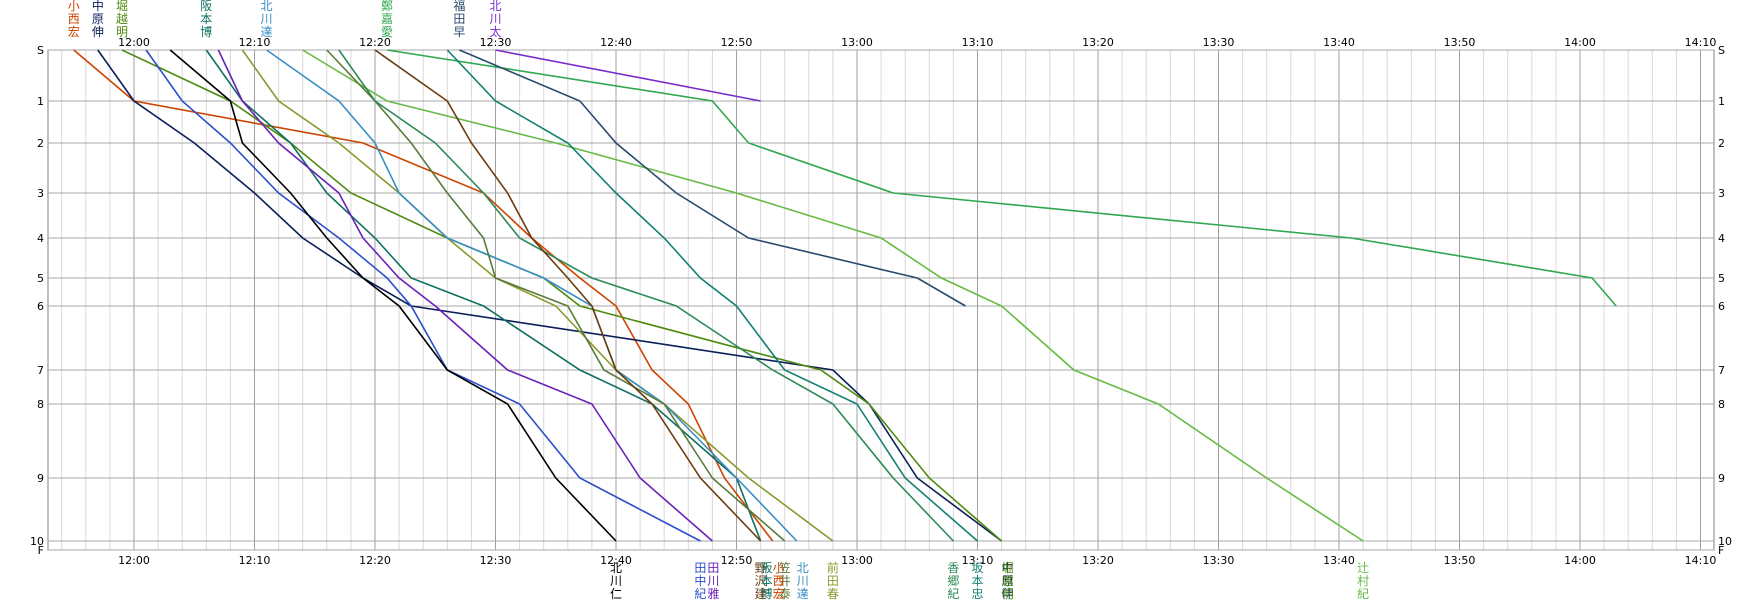  Describe the element at coordinates (459, 32) in the screenshot. I see `series-label-char: 早` at that location.